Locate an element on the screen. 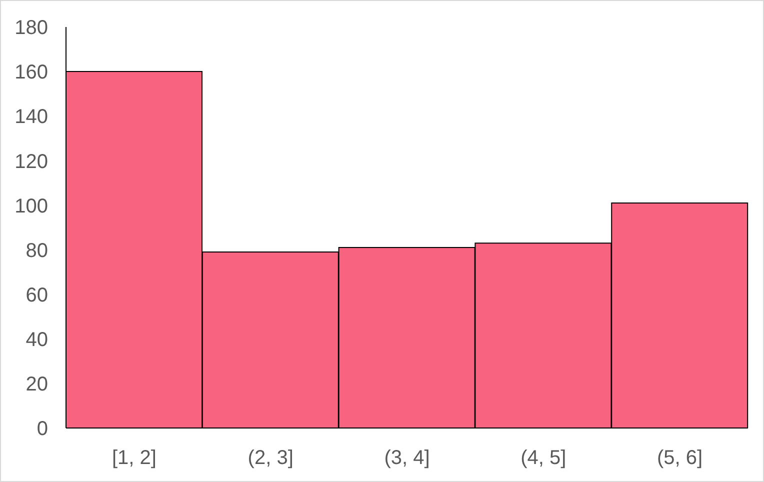  y-tick-label: 80 is located at coordinates (37, 251).